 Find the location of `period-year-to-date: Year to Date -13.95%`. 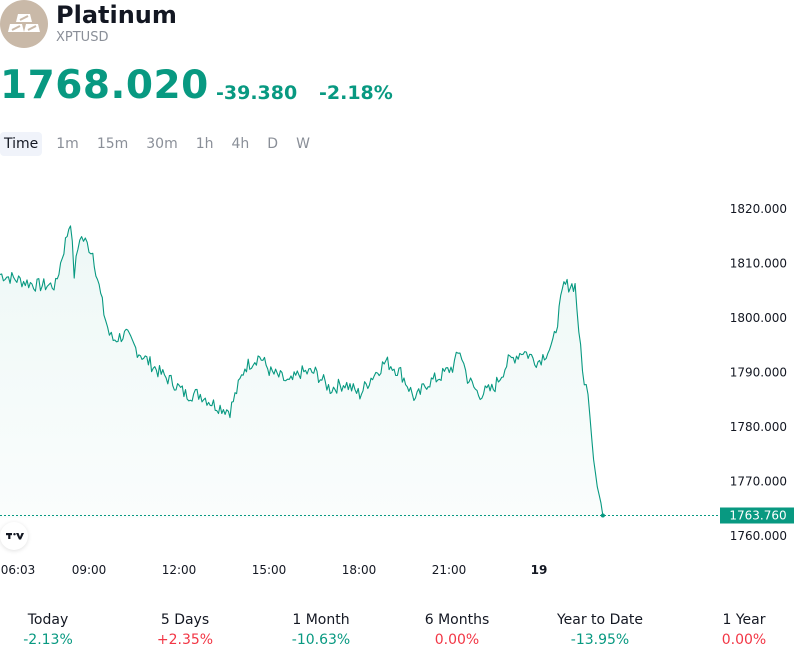

period-year-to-date: Year to Date -13.95% is located at coordinates (600, 630).